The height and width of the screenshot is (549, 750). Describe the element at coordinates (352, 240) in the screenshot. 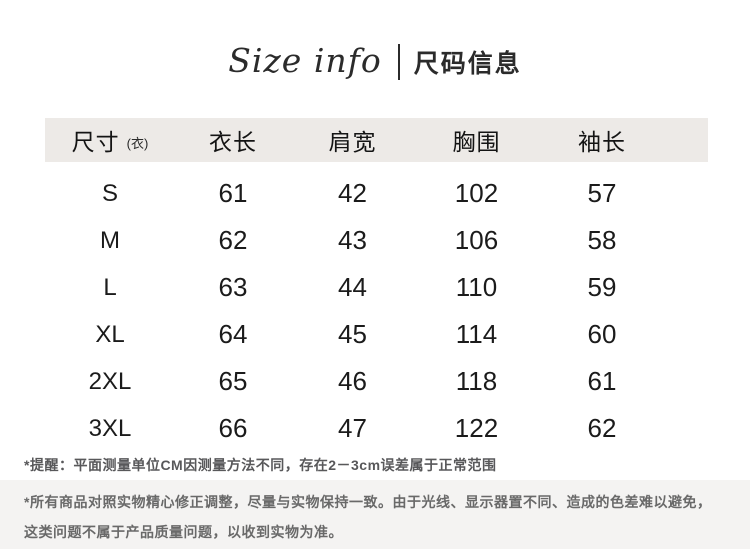

I see `value-cell: 43` at that location.